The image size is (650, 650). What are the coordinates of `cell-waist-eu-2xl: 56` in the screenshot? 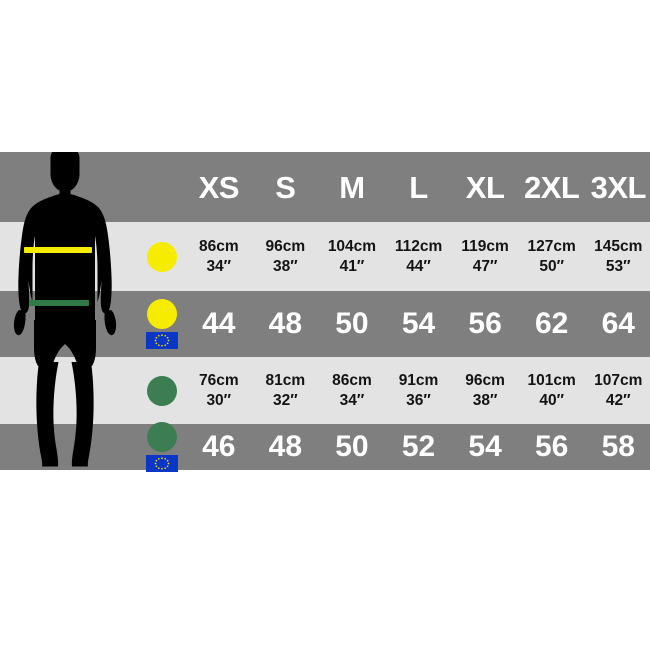 It's located at (551, 447).